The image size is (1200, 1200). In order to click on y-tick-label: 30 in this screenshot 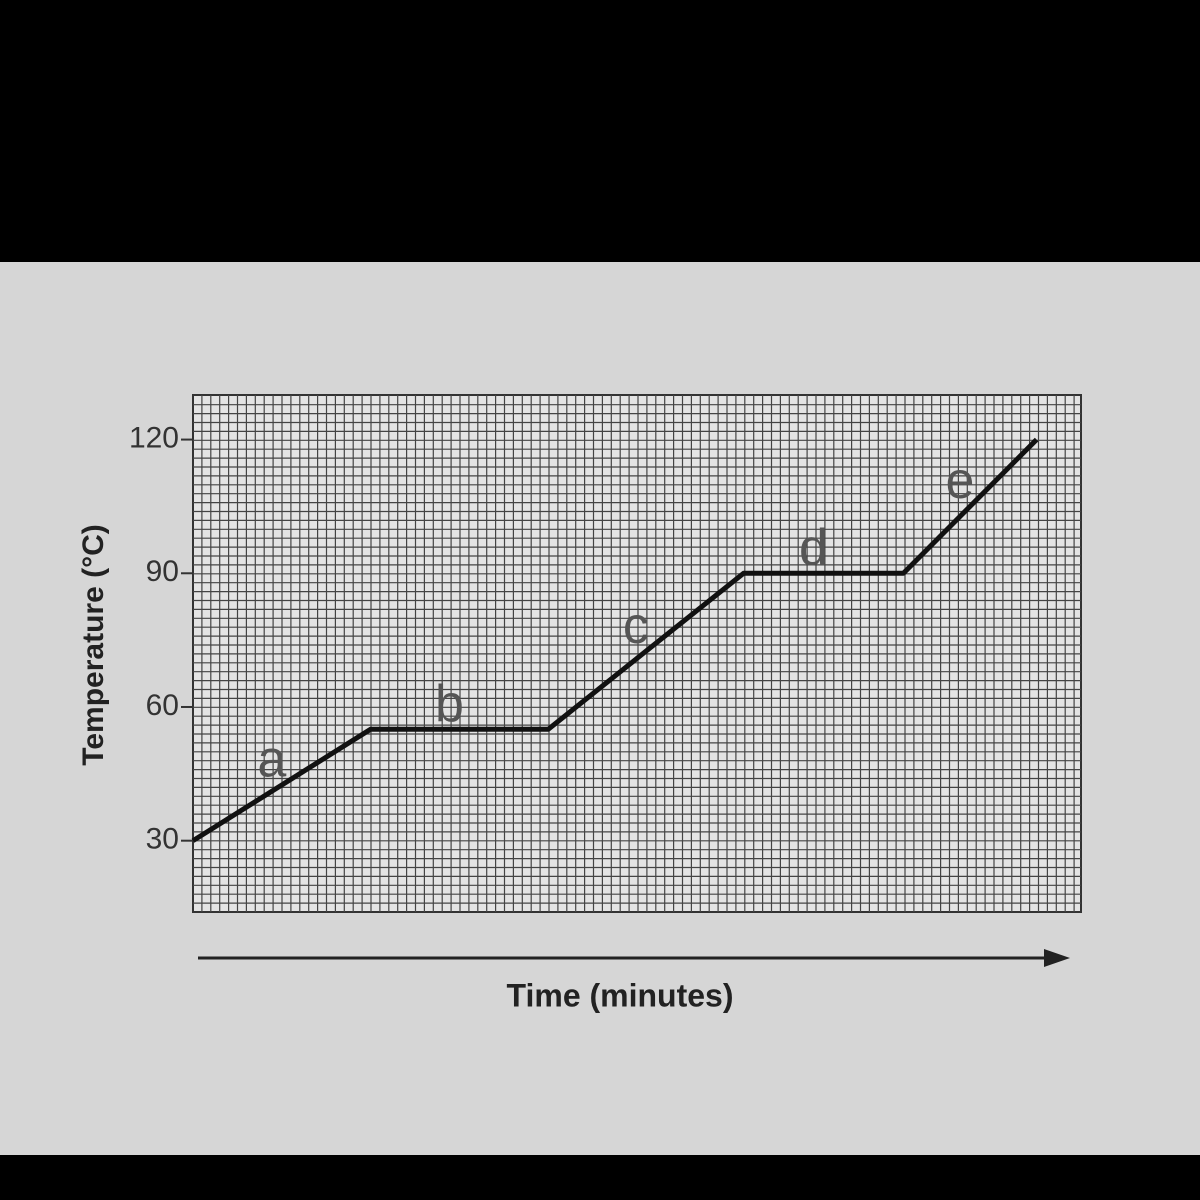, I will do `click(162, 839)`.